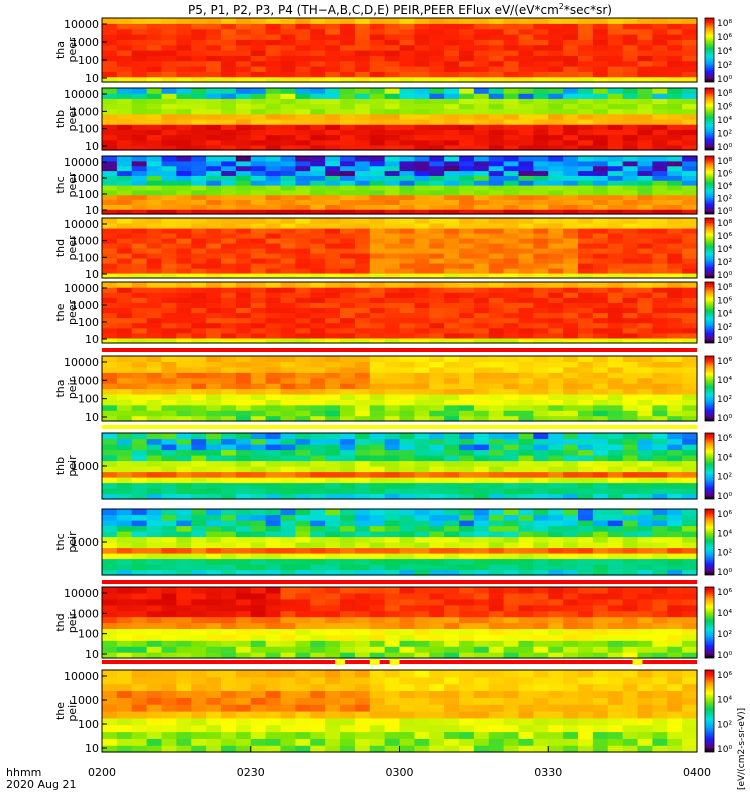 This screenshot has width=750, height=800. What do you see at coordinates (66, 622) in the screenshot?
I see `panel-label: thdpeir` at bounding box center [66, 622].